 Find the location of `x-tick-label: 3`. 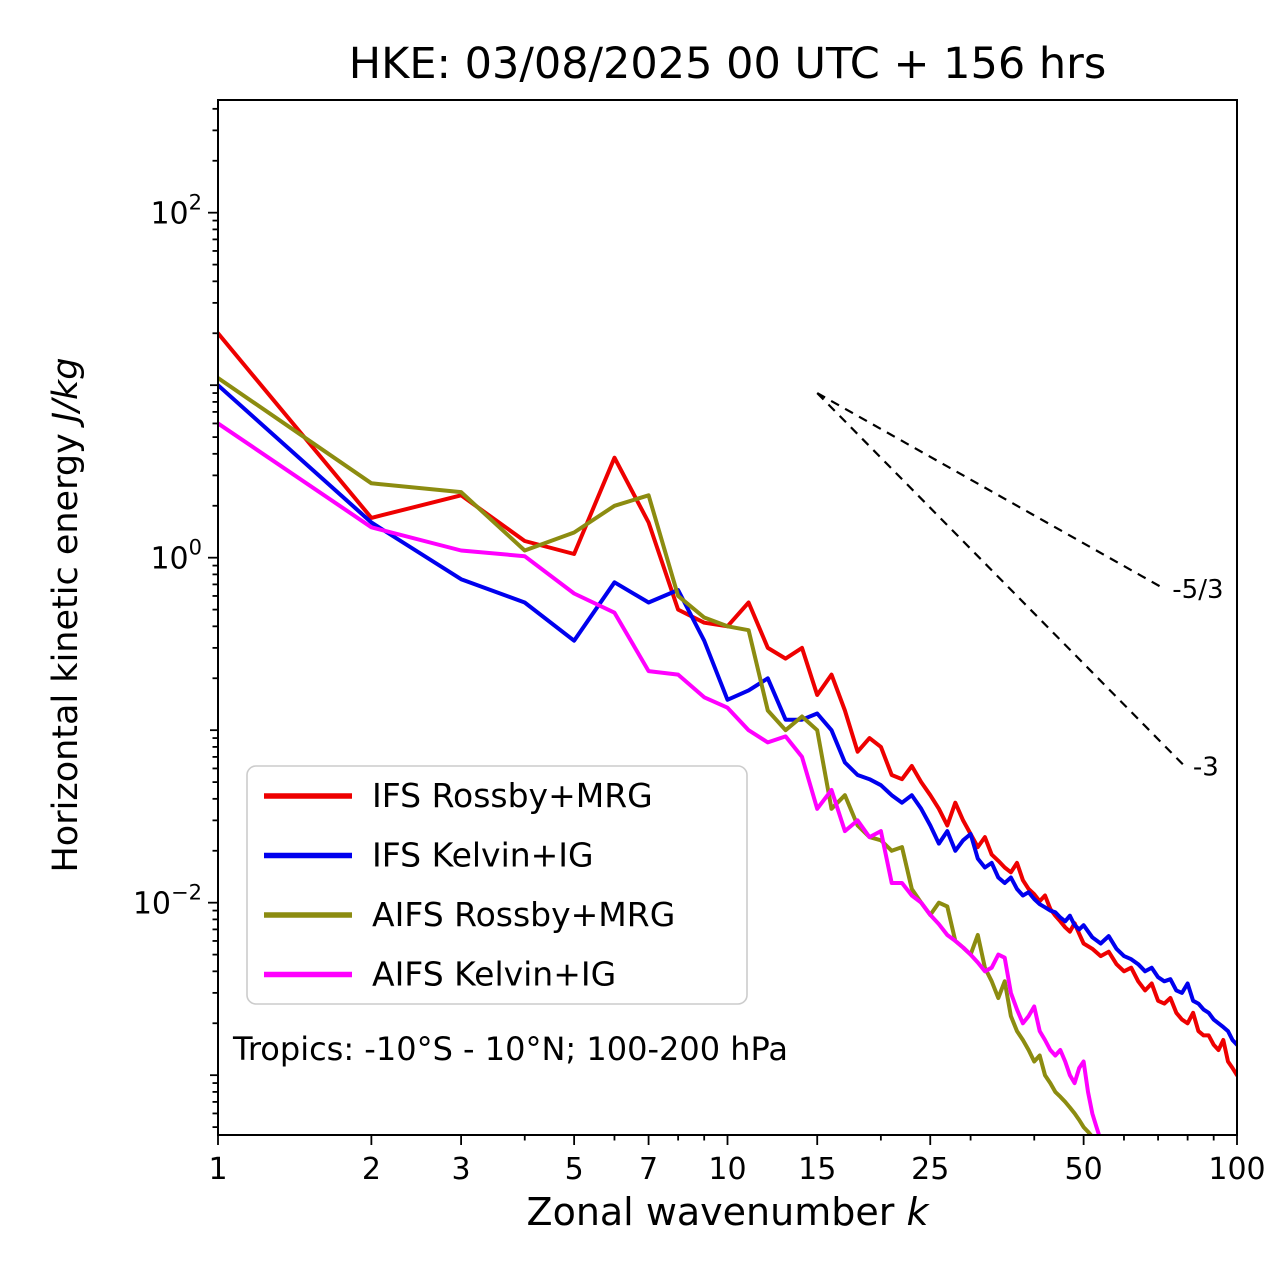

x-tick-label: 3 is located at coordinates (461, 1169).